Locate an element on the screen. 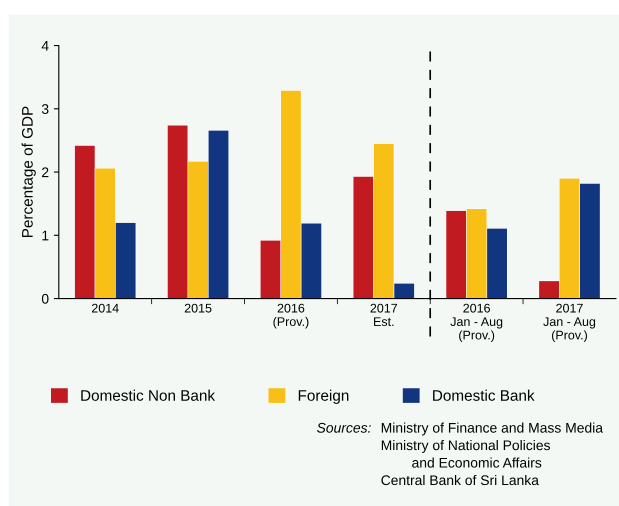  y-axis-title: Percentage of GDP is located at coordinates (29, 172).